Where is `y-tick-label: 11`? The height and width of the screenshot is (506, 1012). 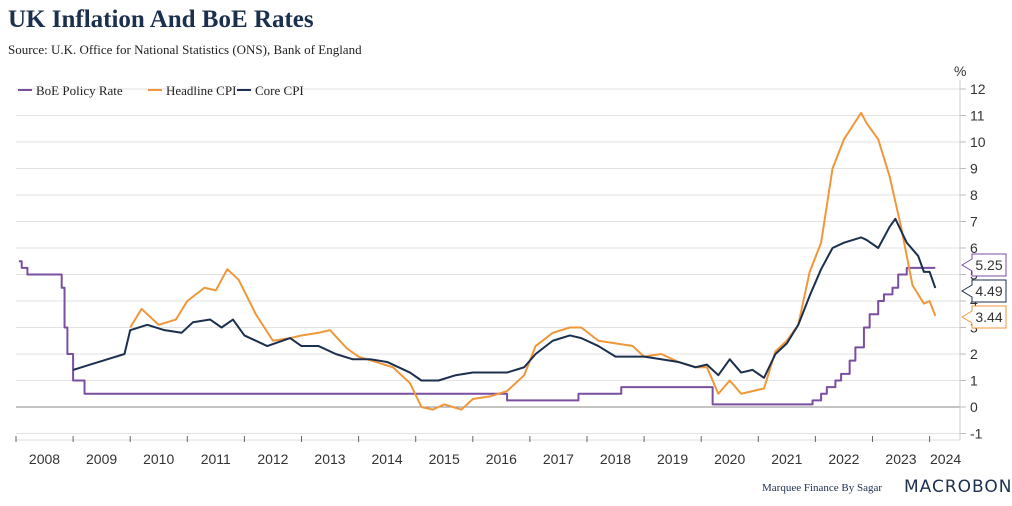
y-tick-label: 11 is located at coordinates (977, 116).